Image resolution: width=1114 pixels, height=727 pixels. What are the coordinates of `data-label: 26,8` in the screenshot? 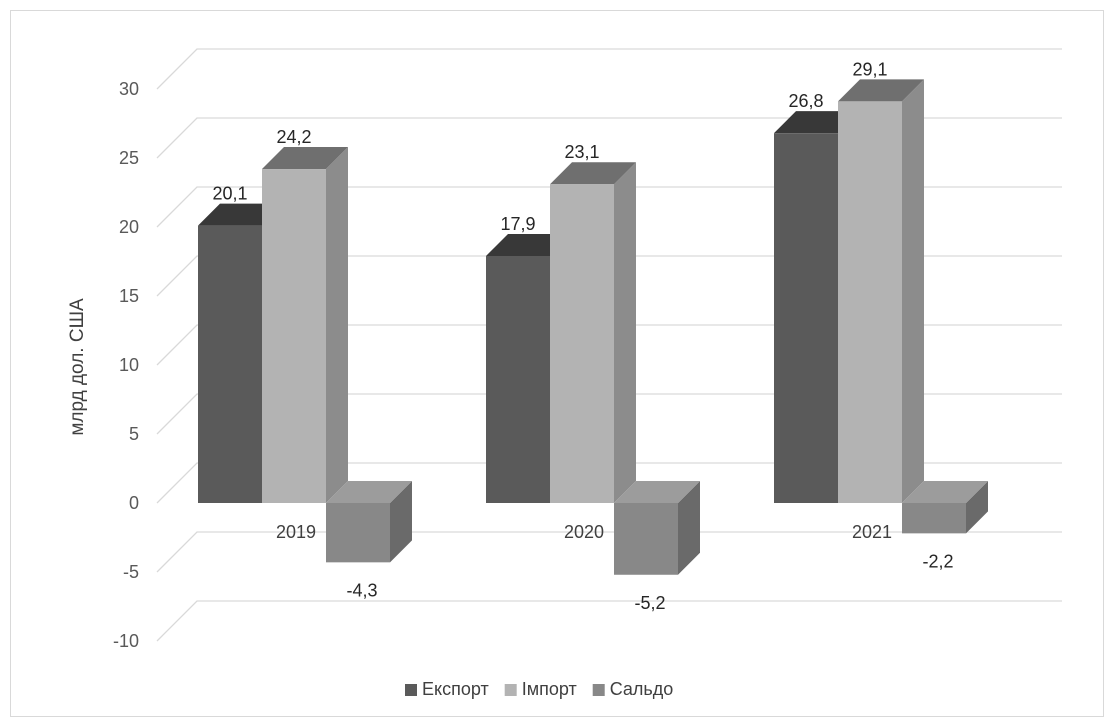 It's located at (805, 101).